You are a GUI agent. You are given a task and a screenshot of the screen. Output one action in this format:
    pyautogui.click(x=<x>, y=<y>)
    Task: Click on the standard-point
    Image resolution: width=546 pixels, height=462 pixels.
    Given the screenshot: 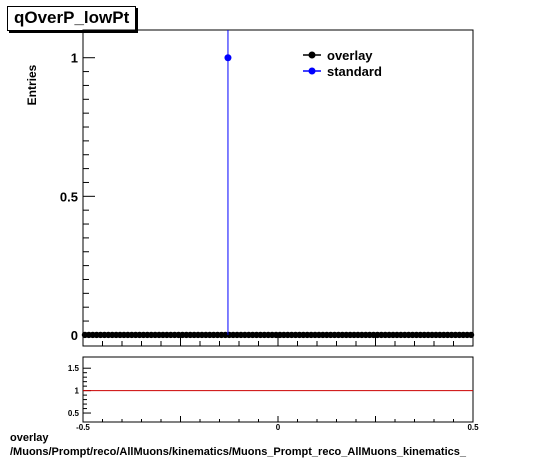 What is the action you would take?
    pyautogui.click(x=228, y=58)
    